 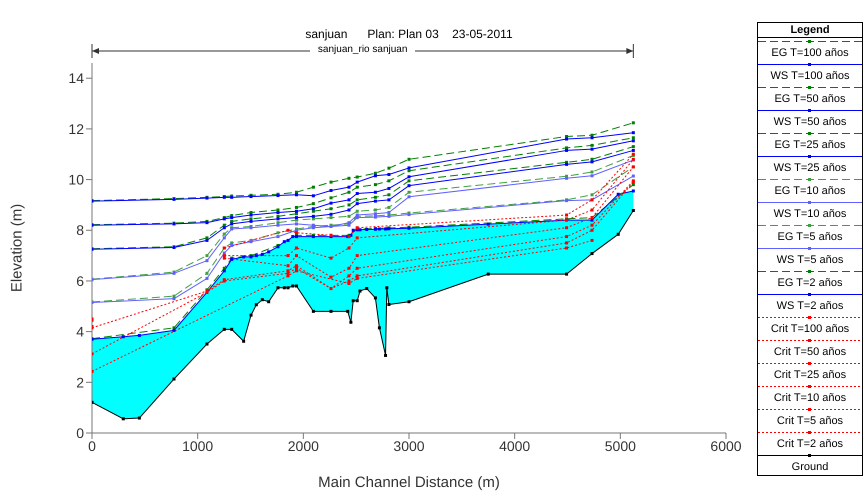 I want to click on chart-title: sanjuan Plan: Plan 03 23-05-2011, so click(x=409, y=34).